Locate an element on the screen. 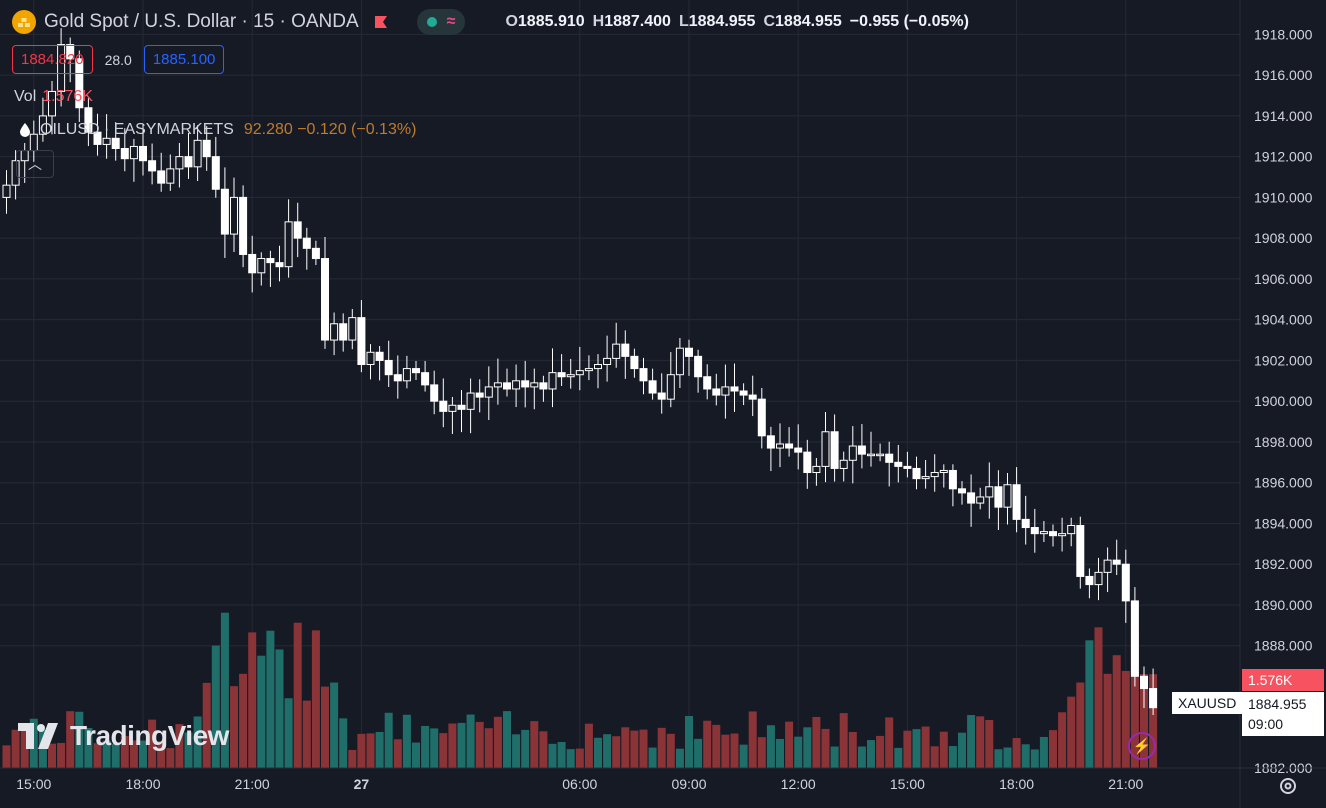 The image size is (1326, 808). time-tick-label: 15:00 is located at coordinates (907, 784).